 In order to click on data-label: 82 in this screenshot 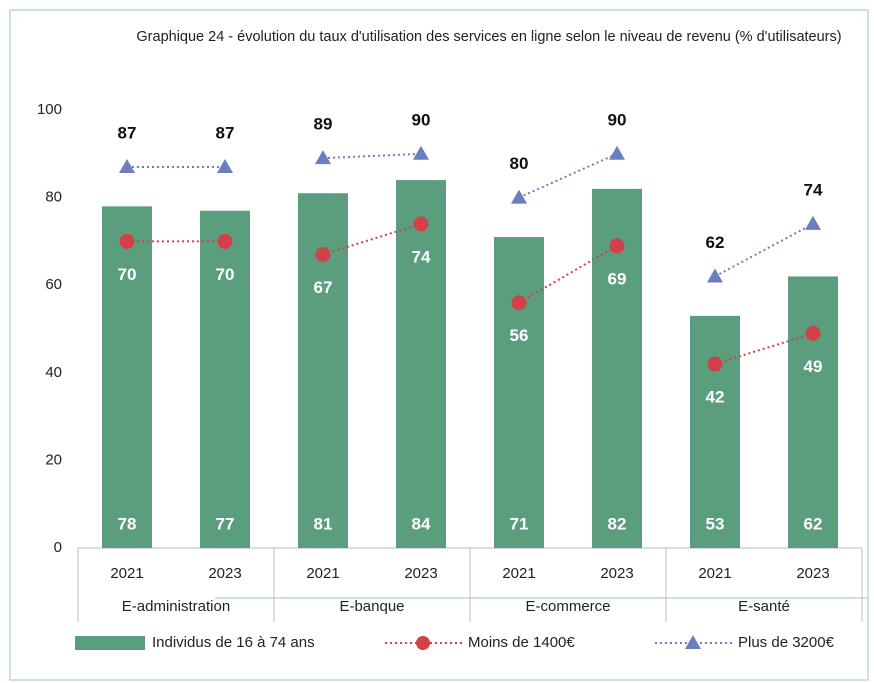, I will do `click(617, 523)`.